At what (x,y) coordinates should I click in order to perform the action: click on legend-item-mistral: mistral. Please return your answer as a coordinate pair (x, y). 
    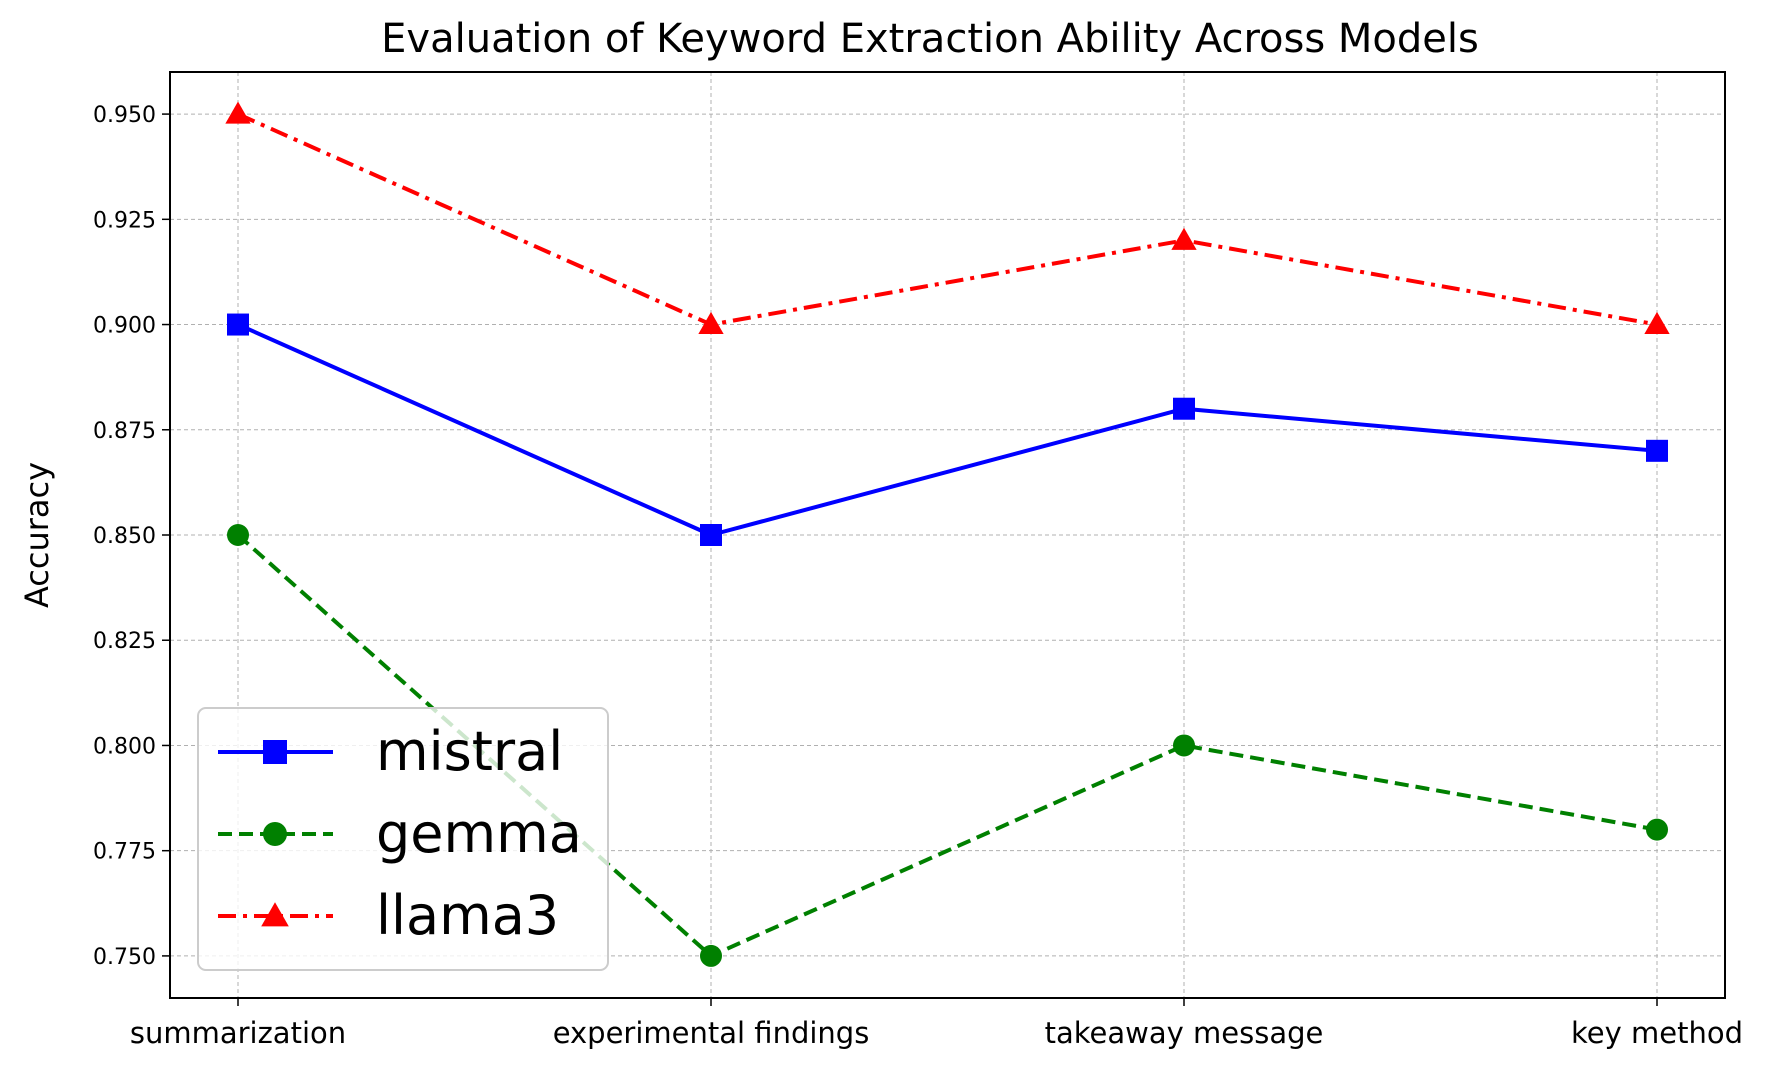
    Looking at the image, I should click on (390, 751).